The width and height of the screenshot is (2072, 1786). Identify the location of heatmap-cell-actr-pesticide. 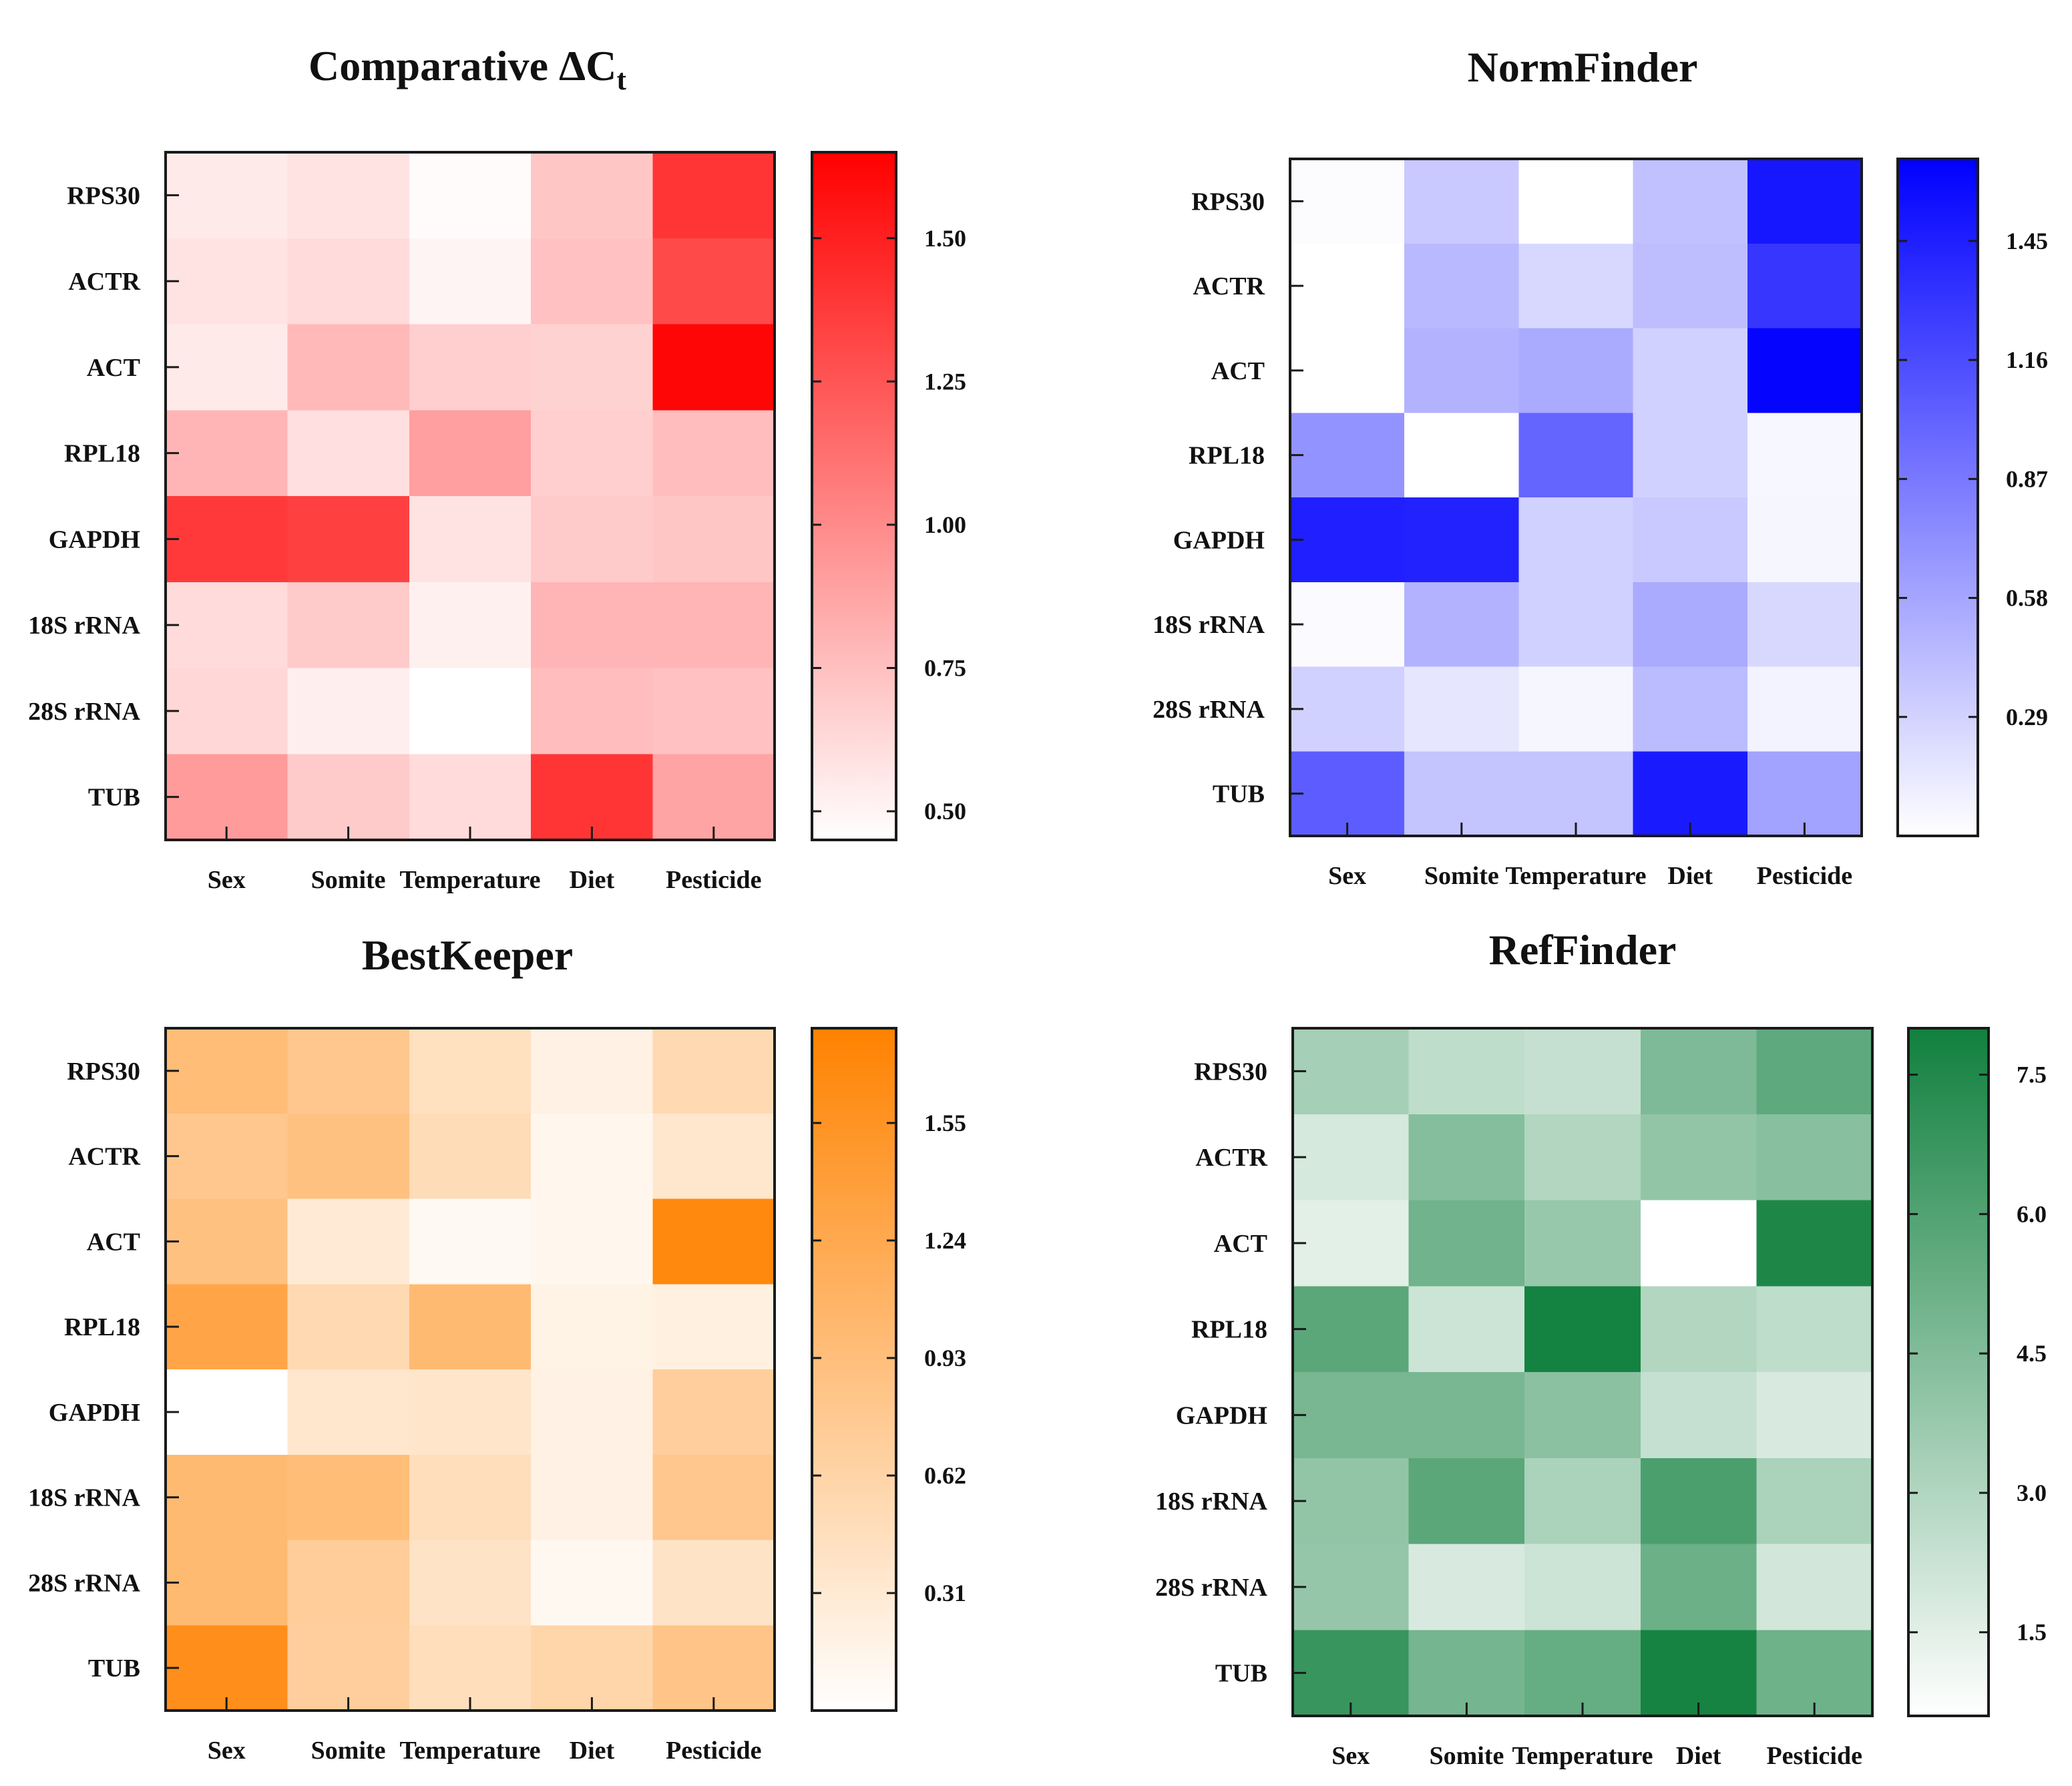
(1804, 286).